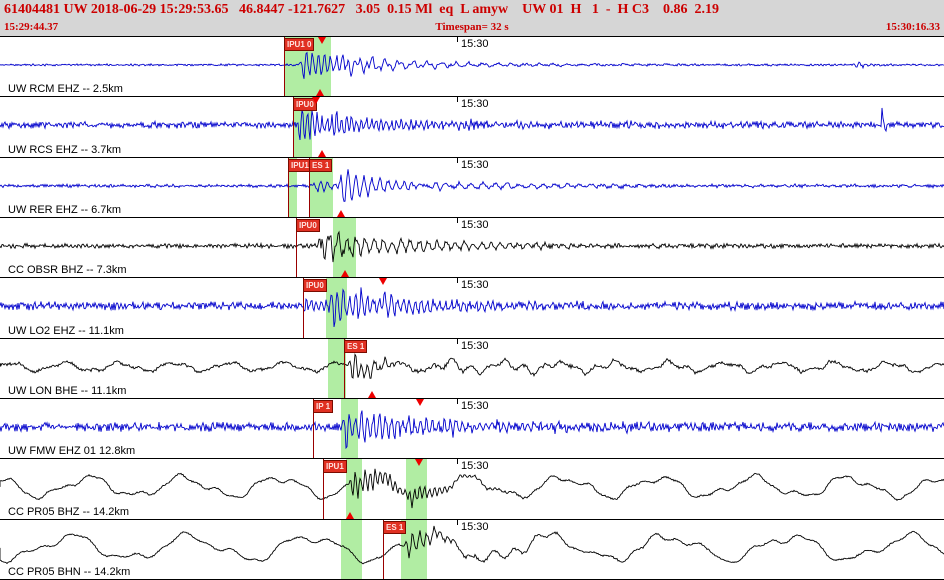  I want to click on timespan-label: Timespan= 32 s, so click(472, 27).